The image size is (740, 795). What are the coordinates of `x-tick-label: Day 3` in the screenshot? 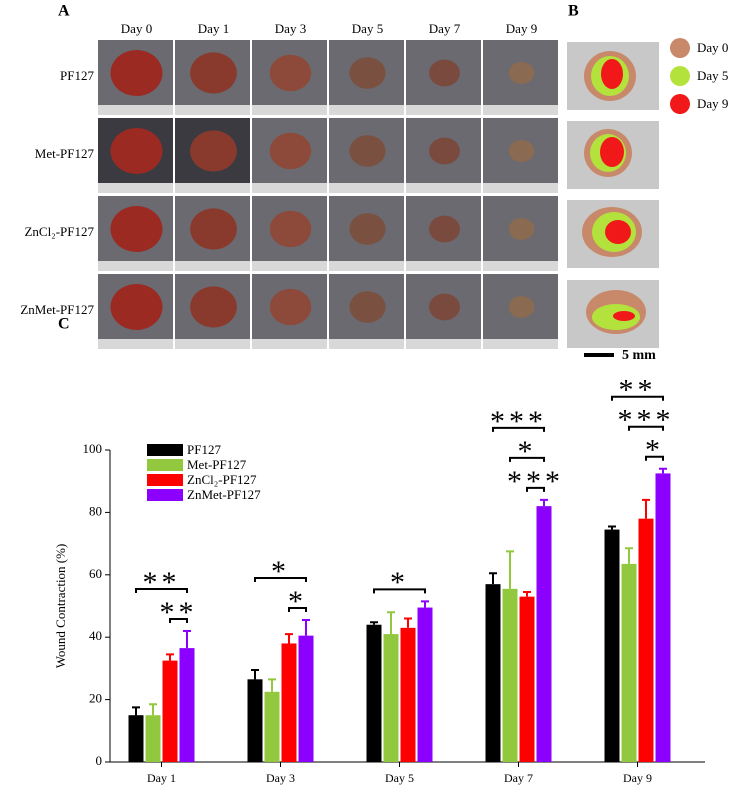 It's located at (280, 778).